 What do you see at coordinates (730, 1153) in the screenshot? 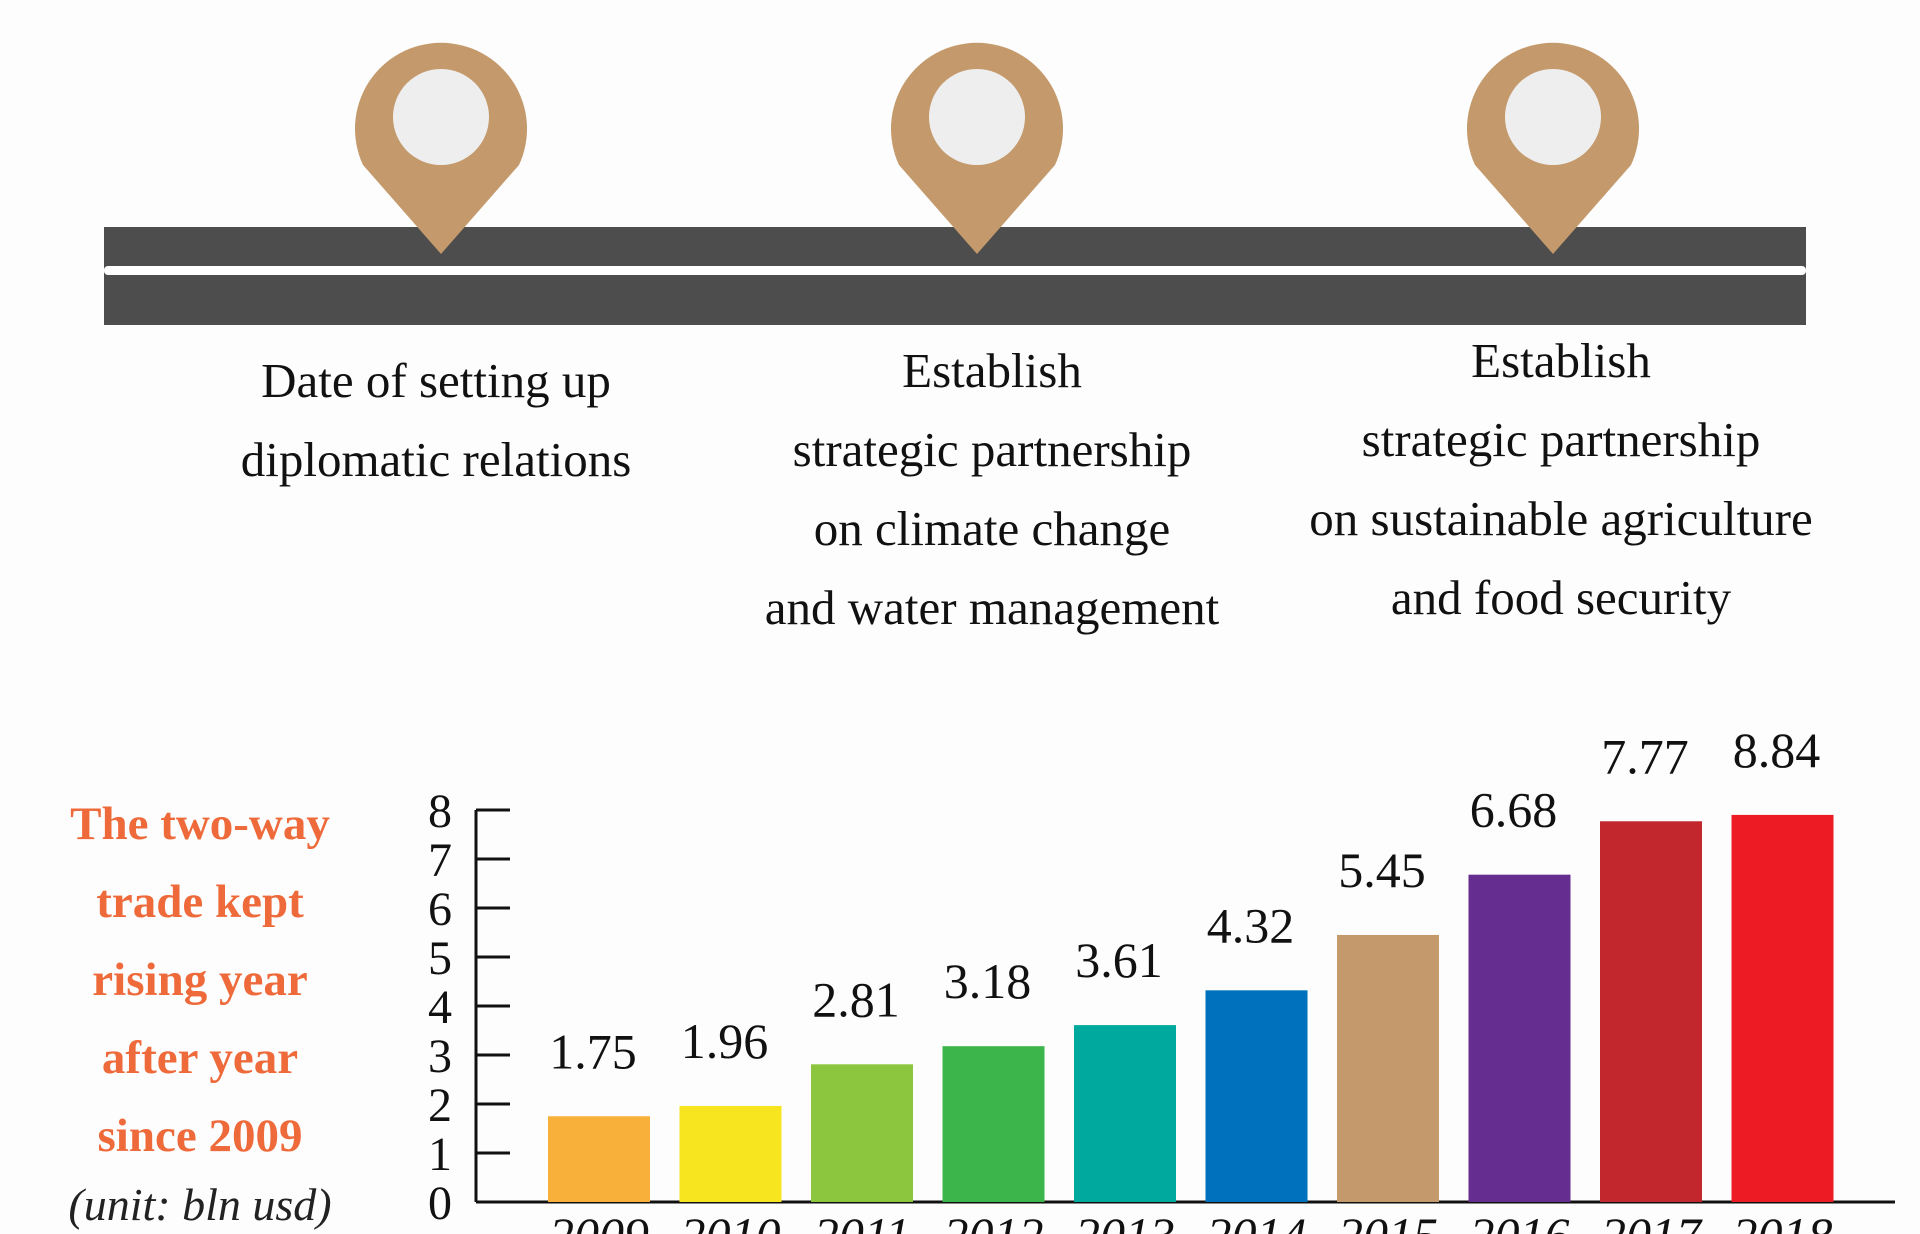
I see `bar-2010` at bounding box center [730, 1153].